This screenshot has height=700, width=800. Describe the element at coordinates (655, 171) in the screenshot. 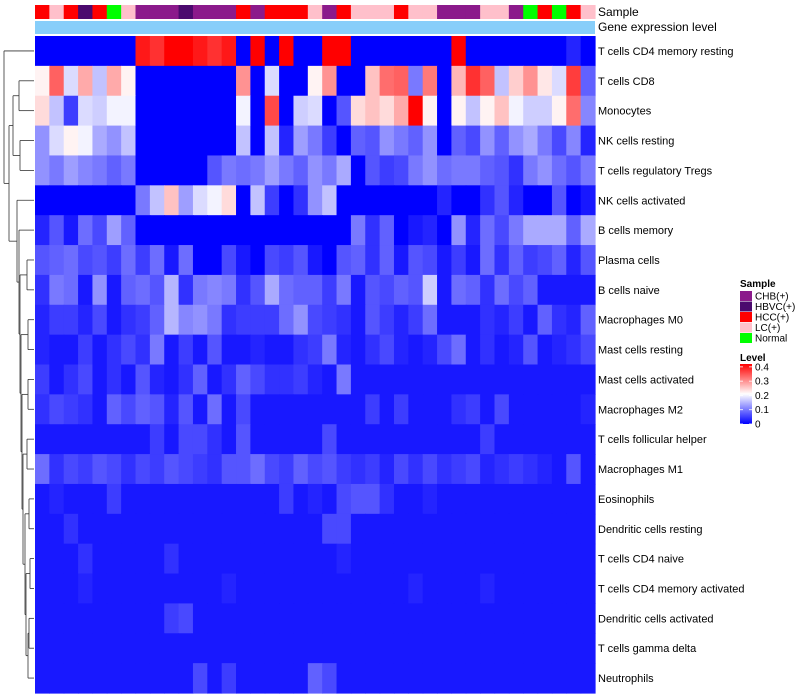

I see `row-label: T cells regulatory Tregs` at that location.